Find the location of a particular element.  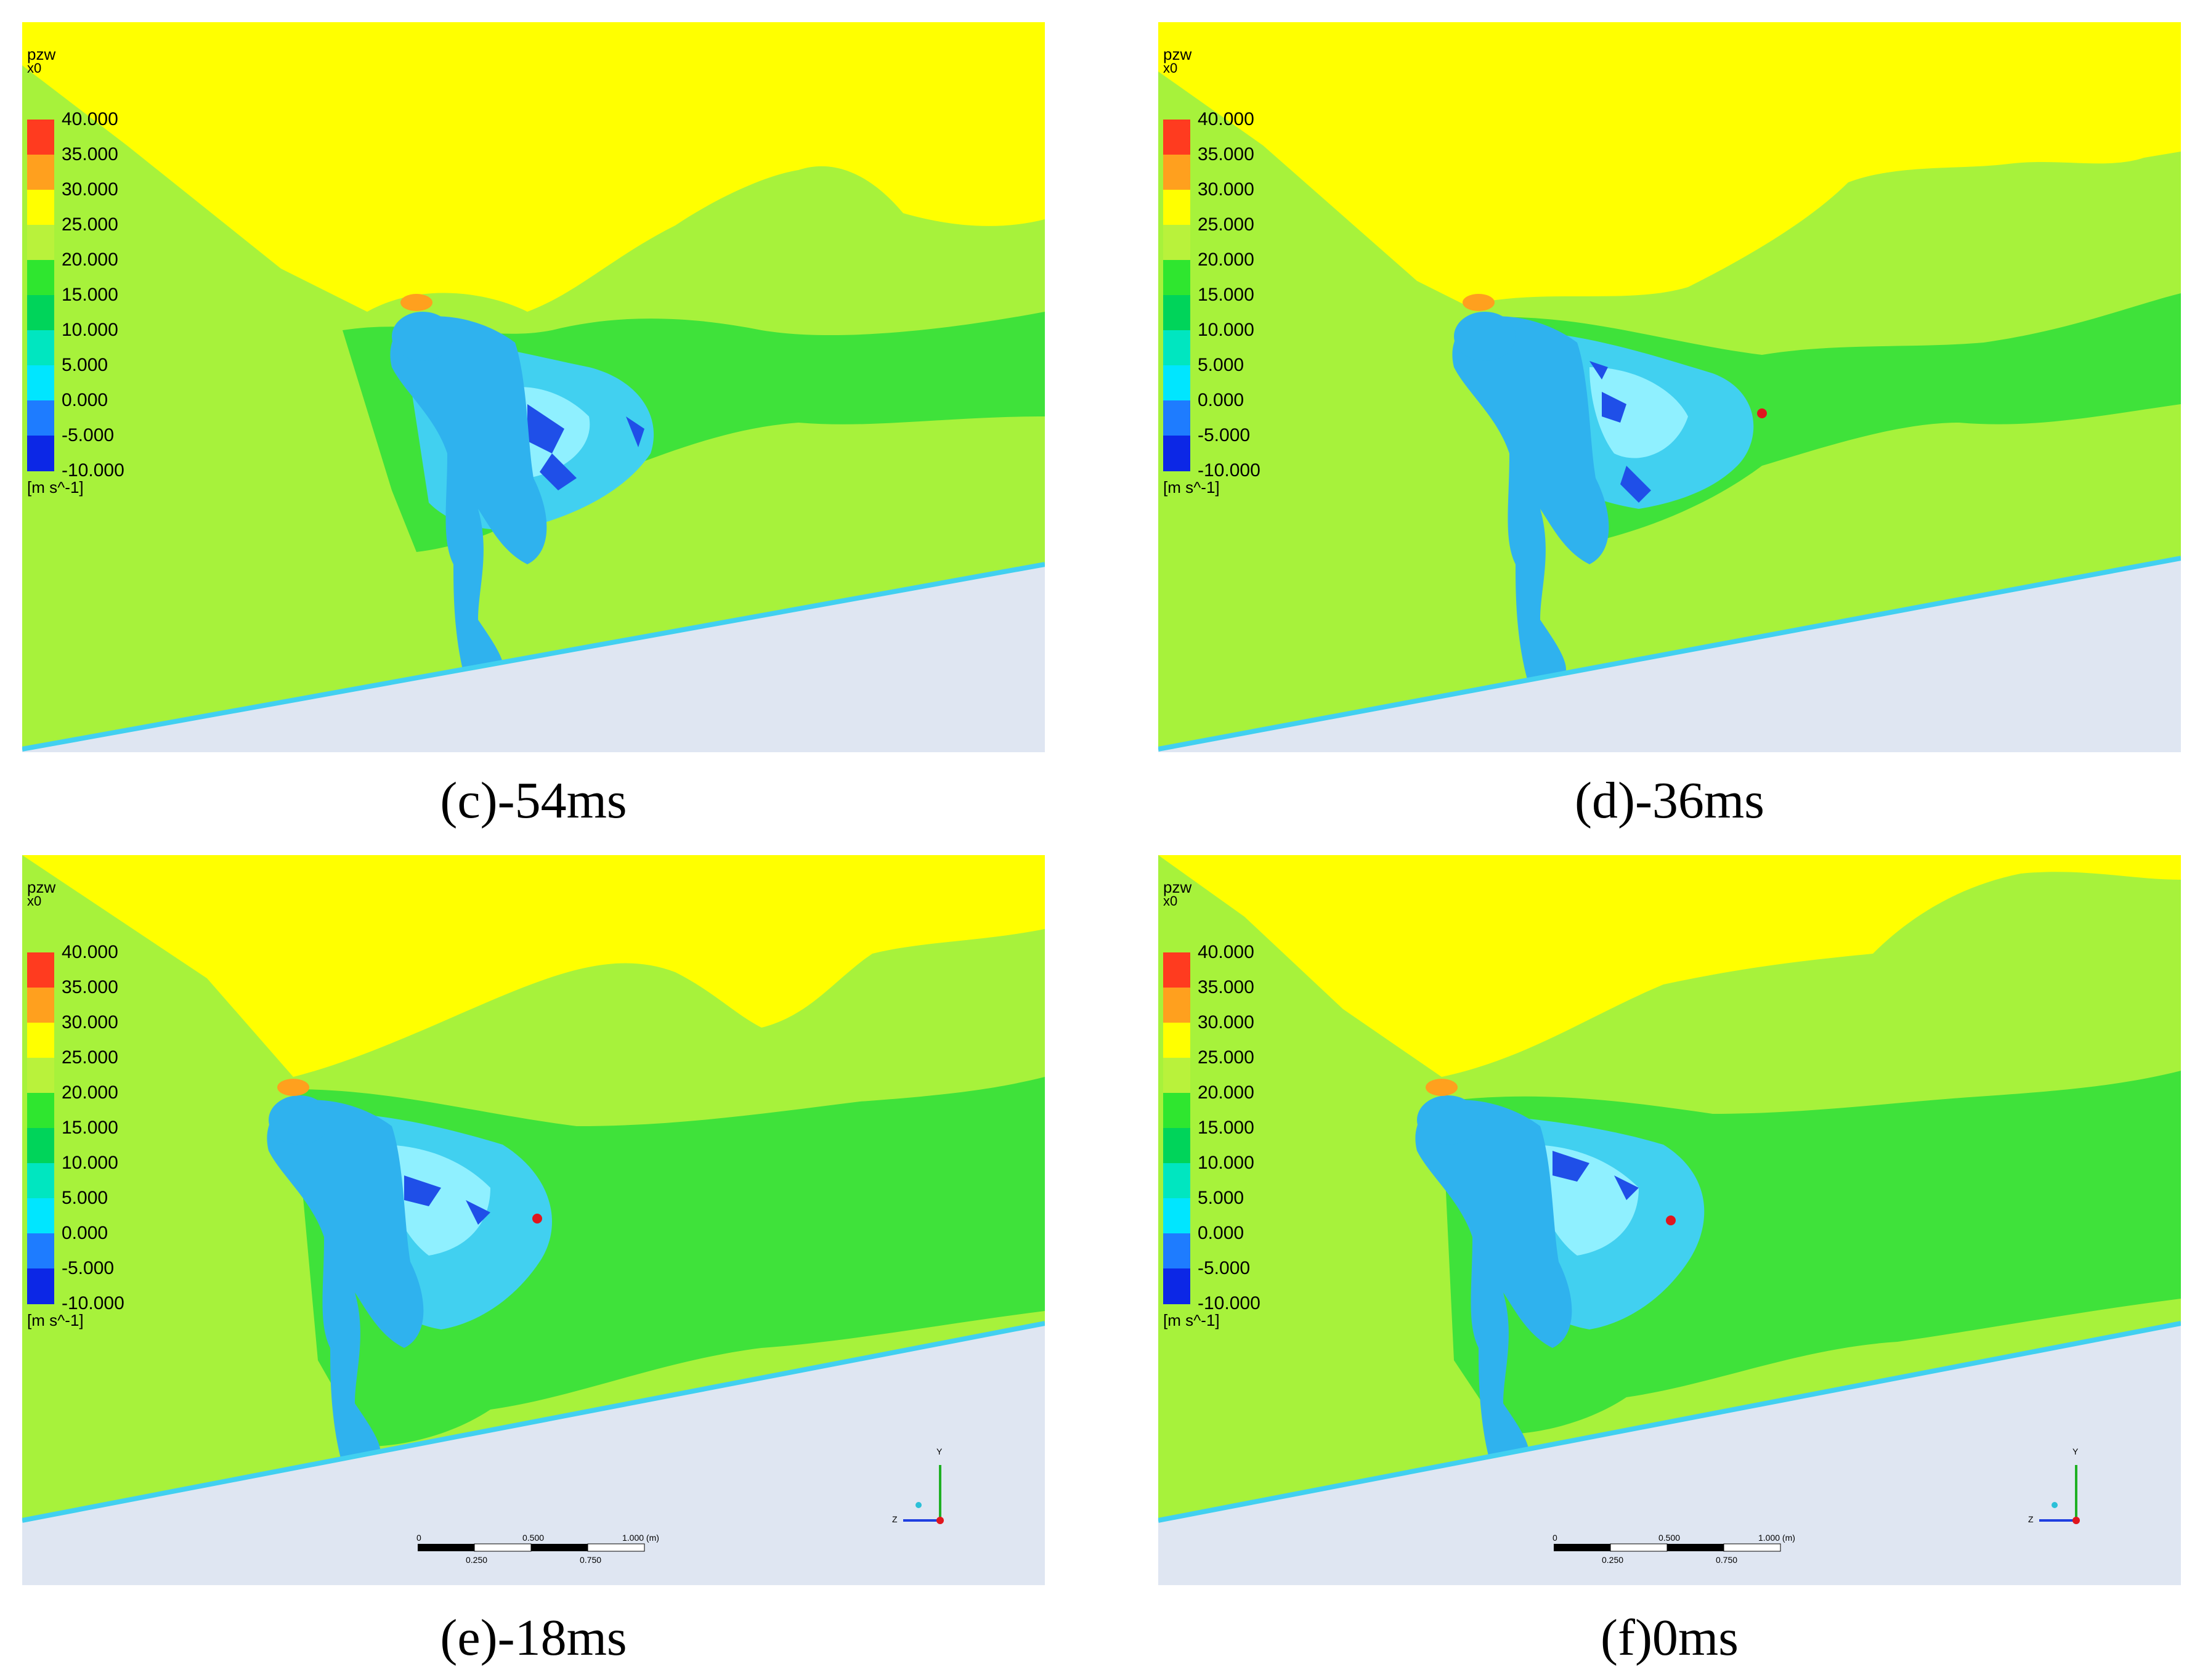

panel-caption-e: (e)-18ms is located at coordinates (534, 1637).